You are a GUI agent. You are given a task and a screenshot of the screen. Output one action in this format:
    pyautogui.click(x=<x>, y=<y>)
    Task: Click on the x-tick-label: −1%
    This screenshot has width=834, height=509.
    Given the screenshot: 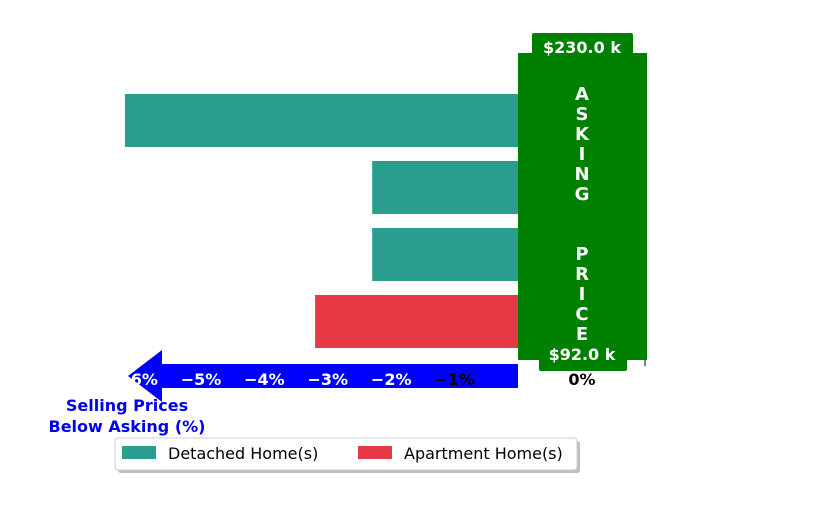 What is the action you would take?
    pyautogui.click(x=454, y=379)
    